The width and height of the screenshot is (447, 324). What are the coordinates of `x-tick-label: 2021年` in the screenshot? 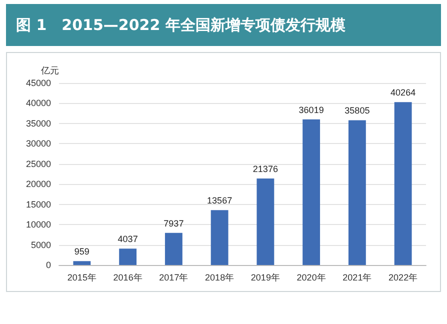 It's located at (357, 277).